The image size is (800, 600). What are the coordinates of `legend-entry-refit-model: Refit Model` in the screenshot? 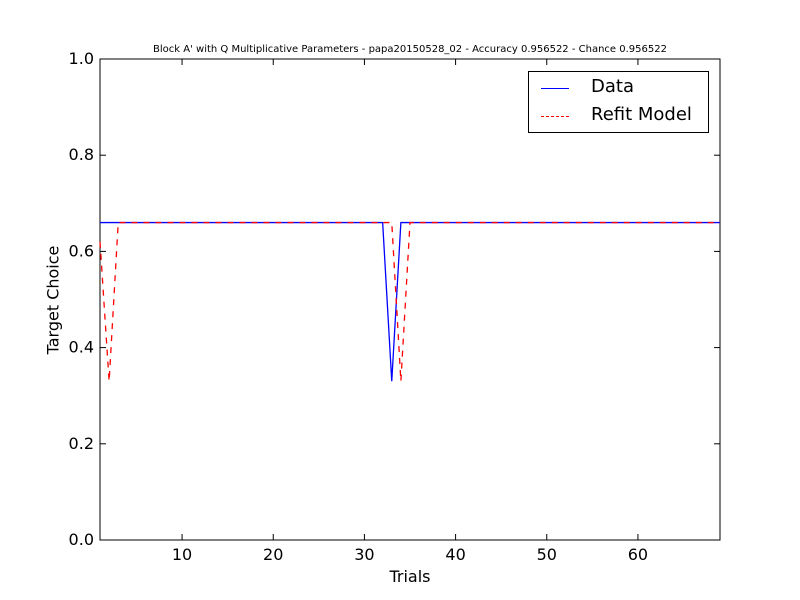 It's located at (618, 116).